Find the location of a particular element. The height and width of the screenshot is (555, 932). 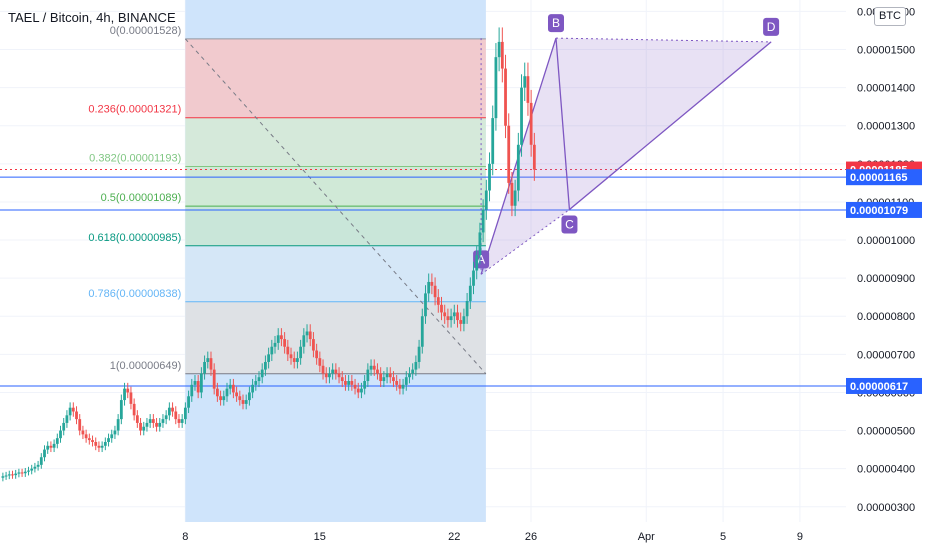

currency-badge: BTC is located at coordinates (890, 16).